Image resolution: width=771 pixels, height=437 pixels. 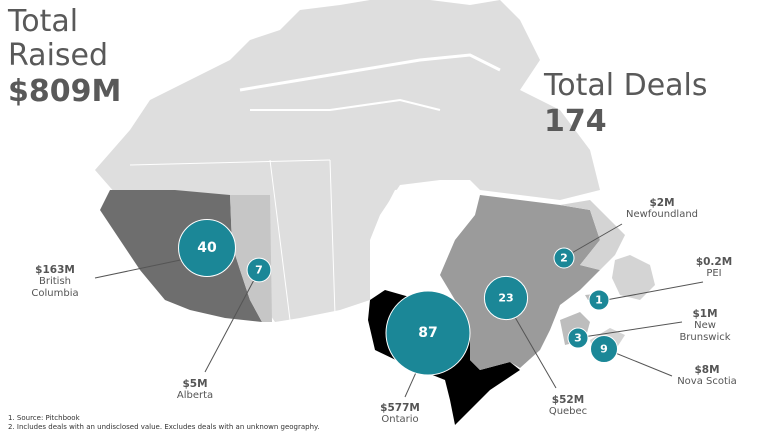 I want to click on leader-line-british-columbia, so click(x=142, y=268).